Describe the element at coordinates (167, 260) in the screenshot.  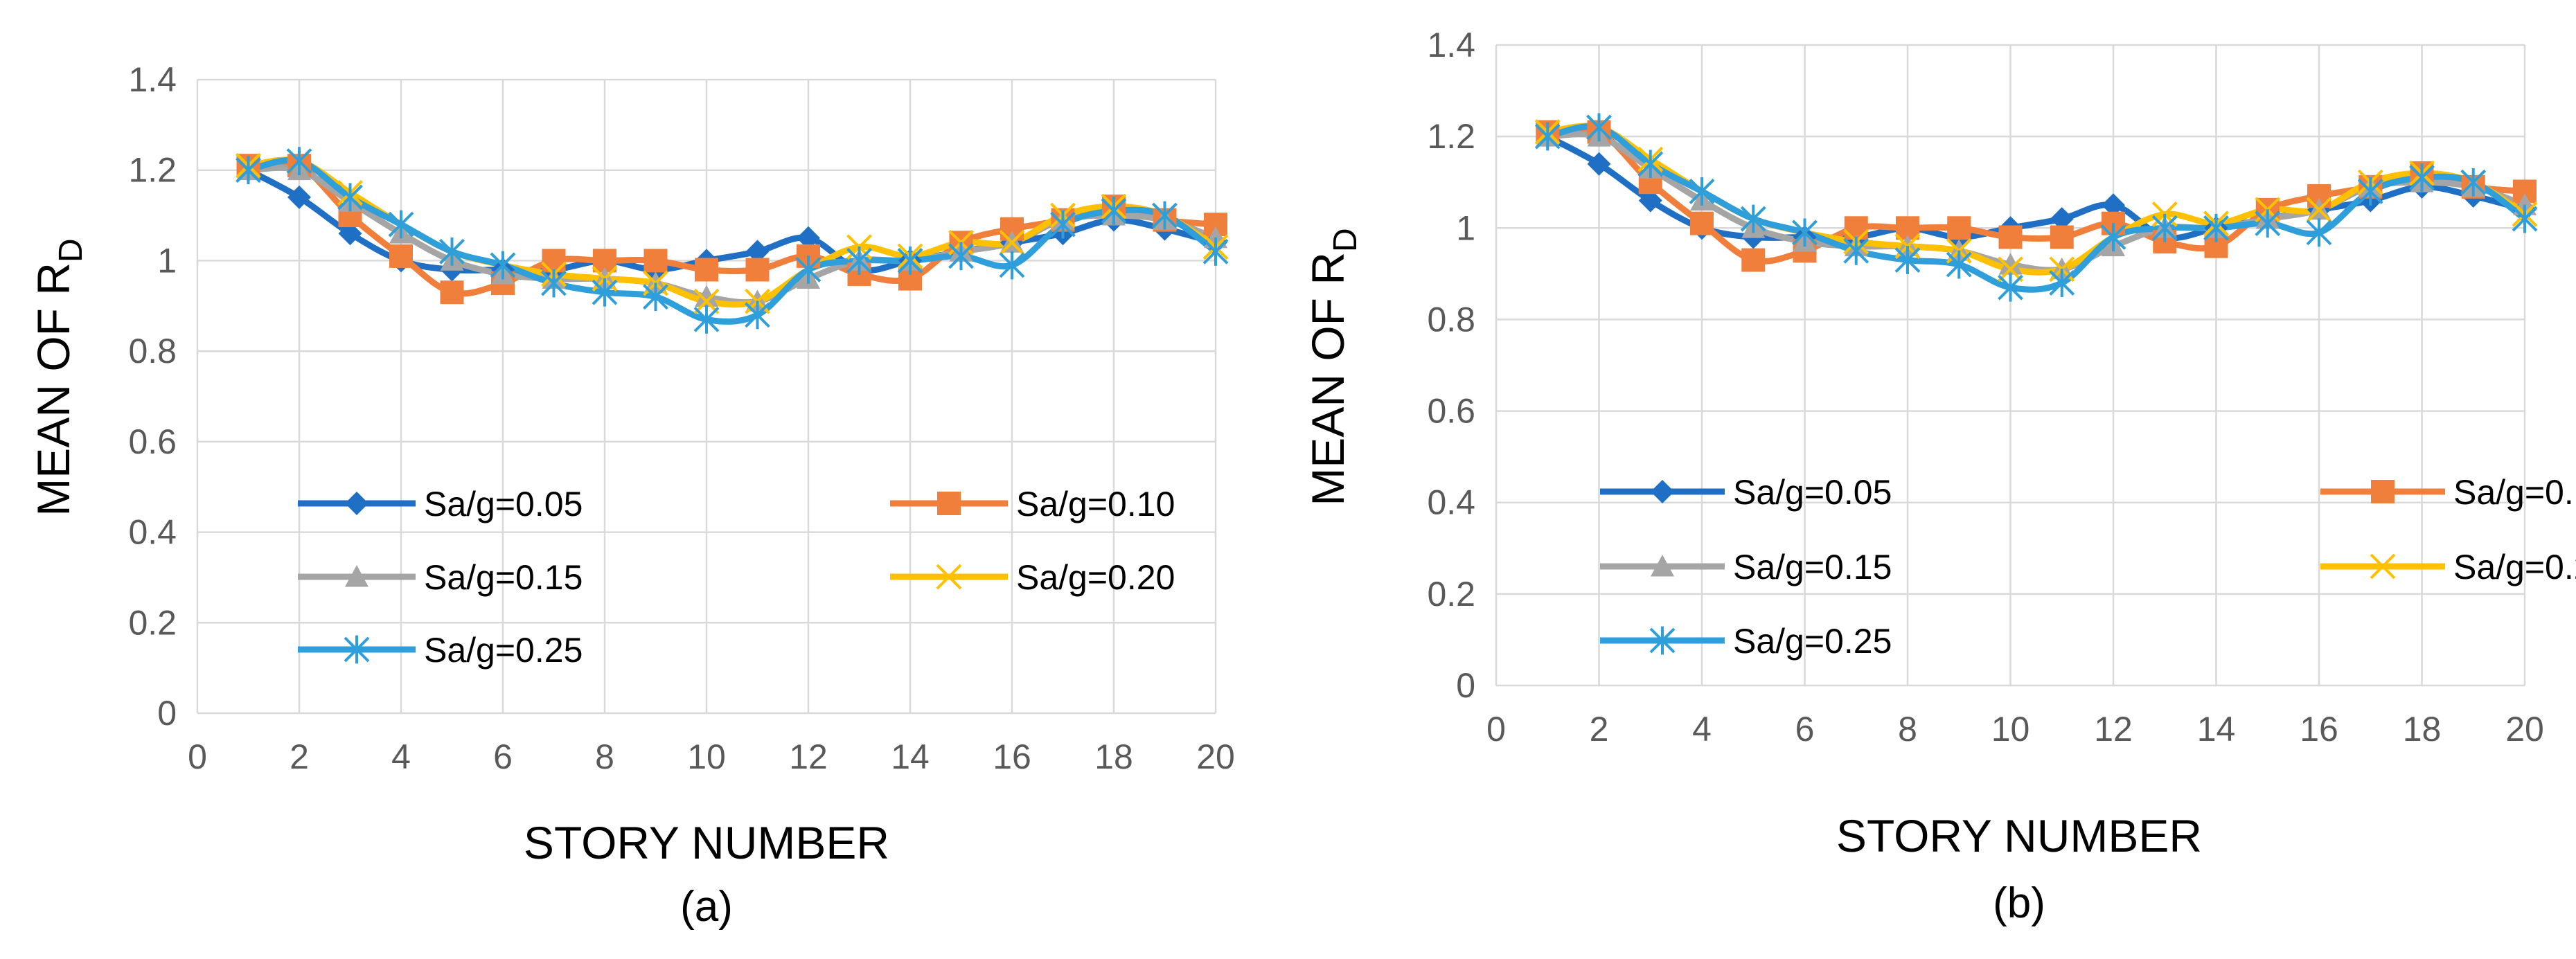
I see `y-tick-label: 1` at that location.